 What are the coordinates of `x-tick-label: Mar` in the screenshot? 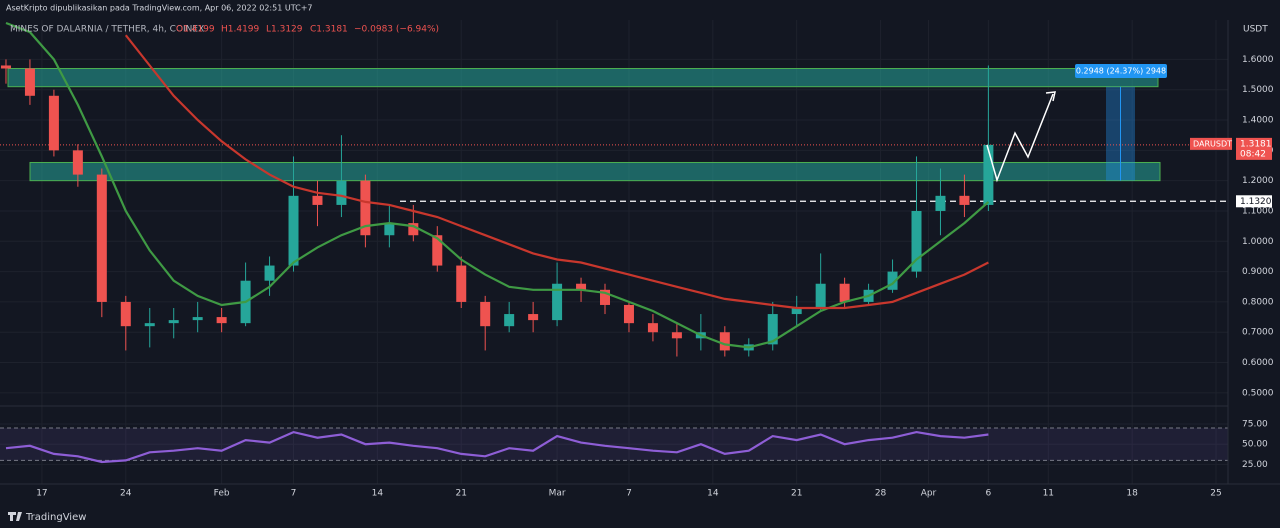 It's located at (557, 494).